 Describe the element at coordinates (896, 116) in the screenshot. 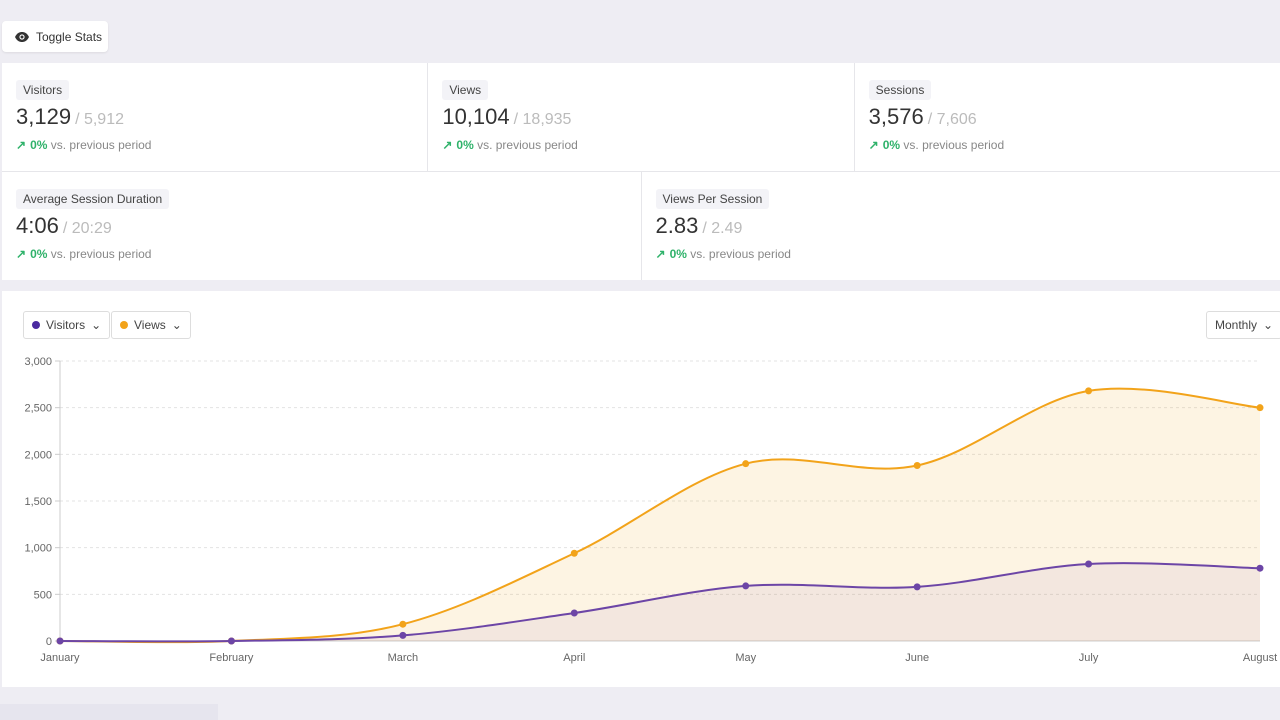

I see `stat-value: 3,576` at that location.